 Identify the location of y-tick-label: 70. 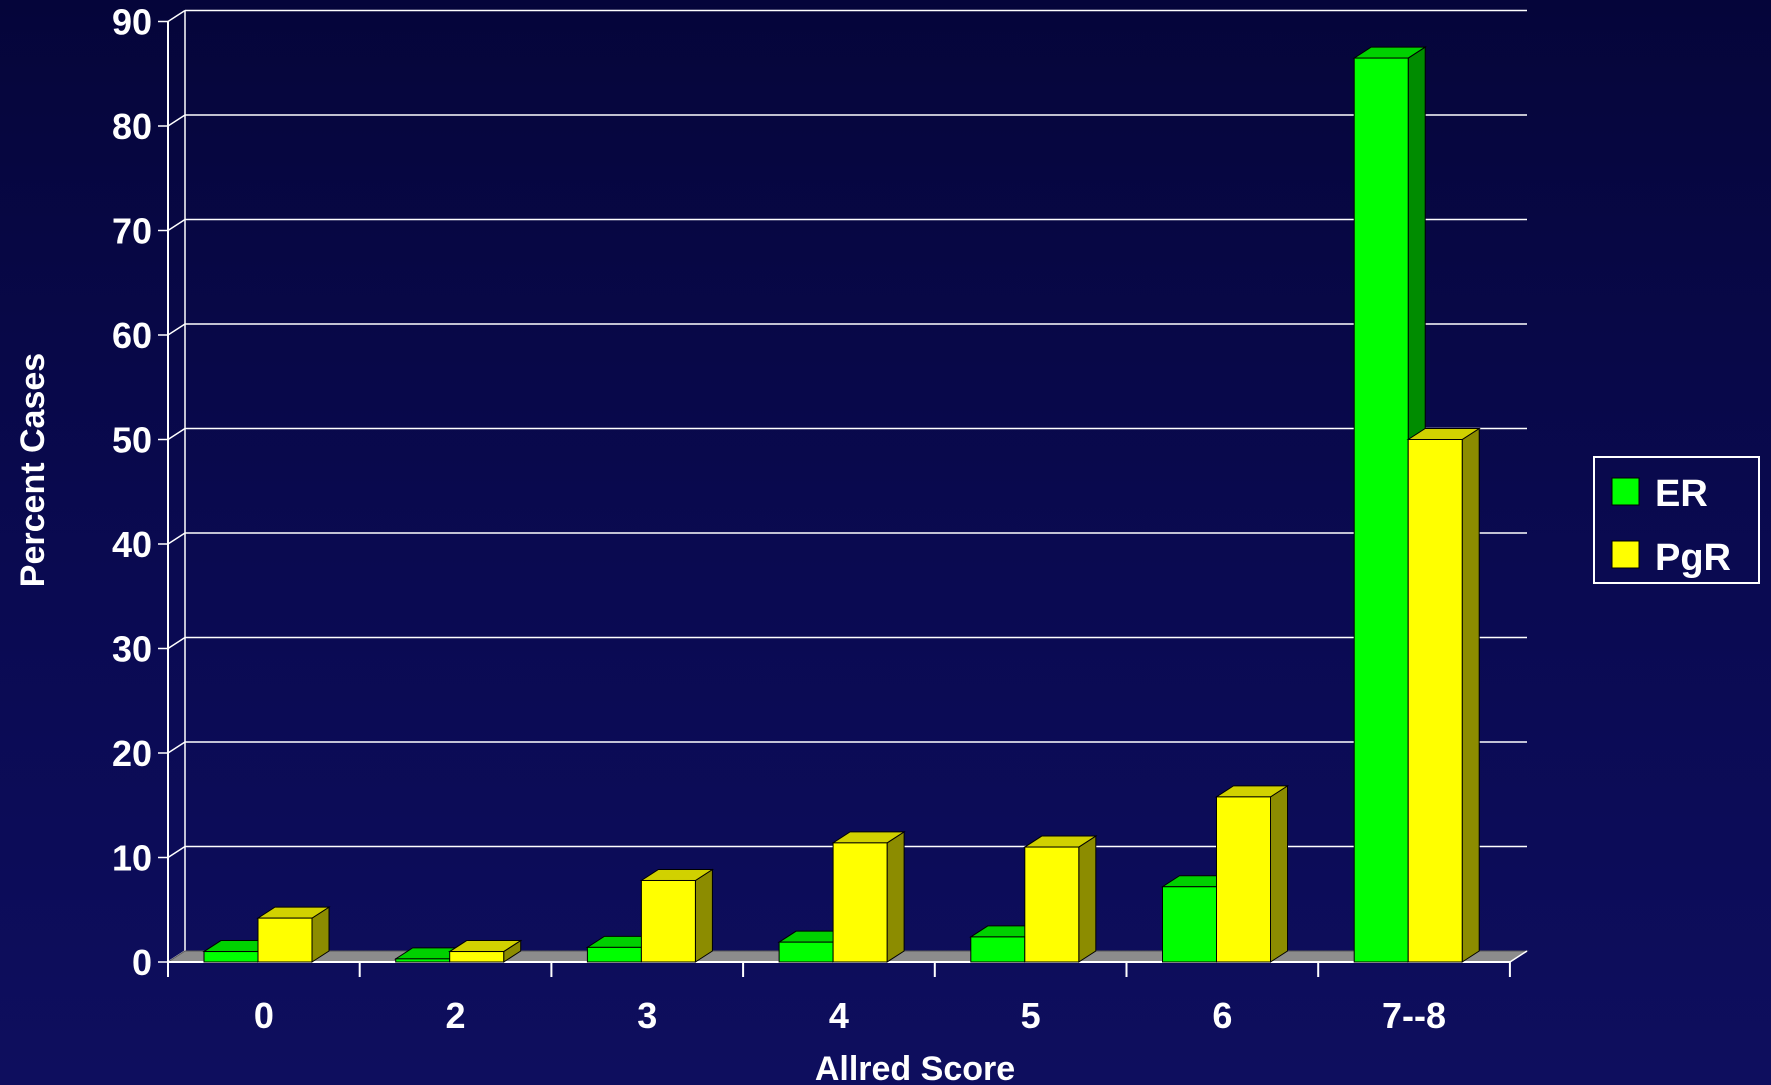
(132, 231).